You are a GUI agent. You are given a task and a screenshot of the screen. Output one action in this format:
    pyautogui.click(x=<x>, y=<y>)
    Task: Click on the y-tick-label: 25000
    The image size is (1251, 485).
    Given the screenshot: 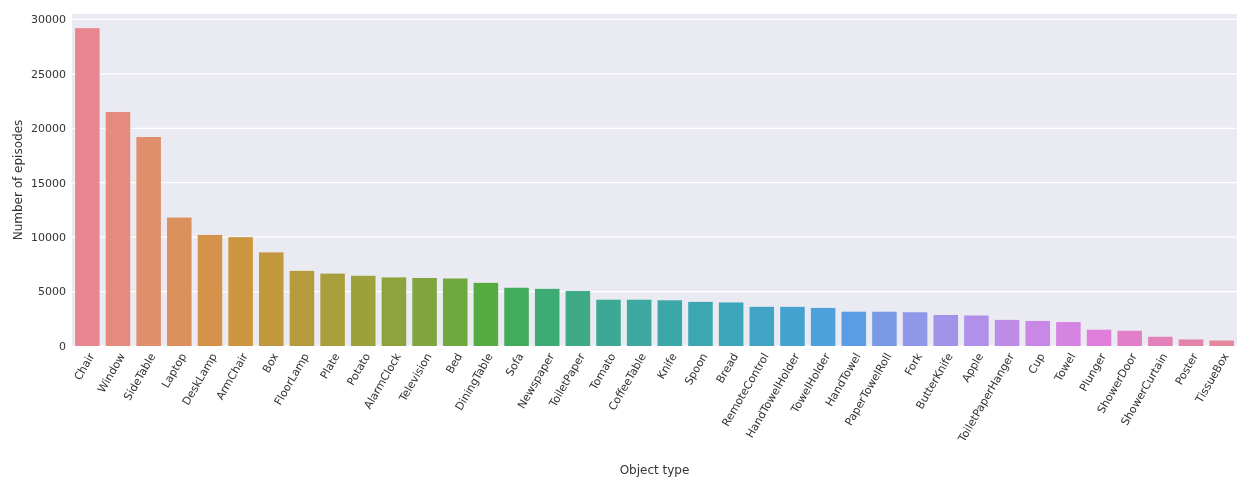 What is the action you would take?
    pyautogui.click(x=48, y=74)
    